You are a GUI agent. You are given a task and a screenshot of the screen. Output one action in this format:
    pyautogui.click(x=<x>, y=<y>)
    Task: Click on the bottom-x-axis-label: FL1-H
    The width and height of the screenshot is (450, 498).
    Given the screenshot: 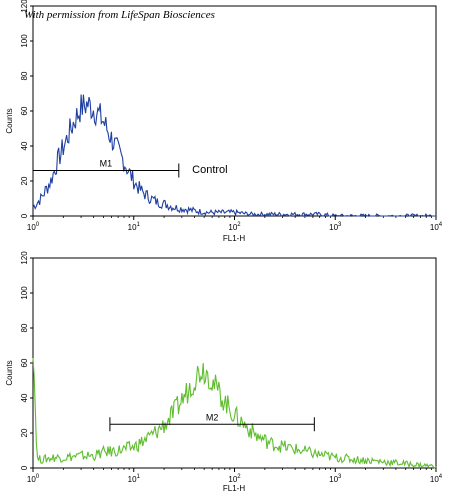 What is the action you would take?
    pyautogui.click(x=234, y=488)
    